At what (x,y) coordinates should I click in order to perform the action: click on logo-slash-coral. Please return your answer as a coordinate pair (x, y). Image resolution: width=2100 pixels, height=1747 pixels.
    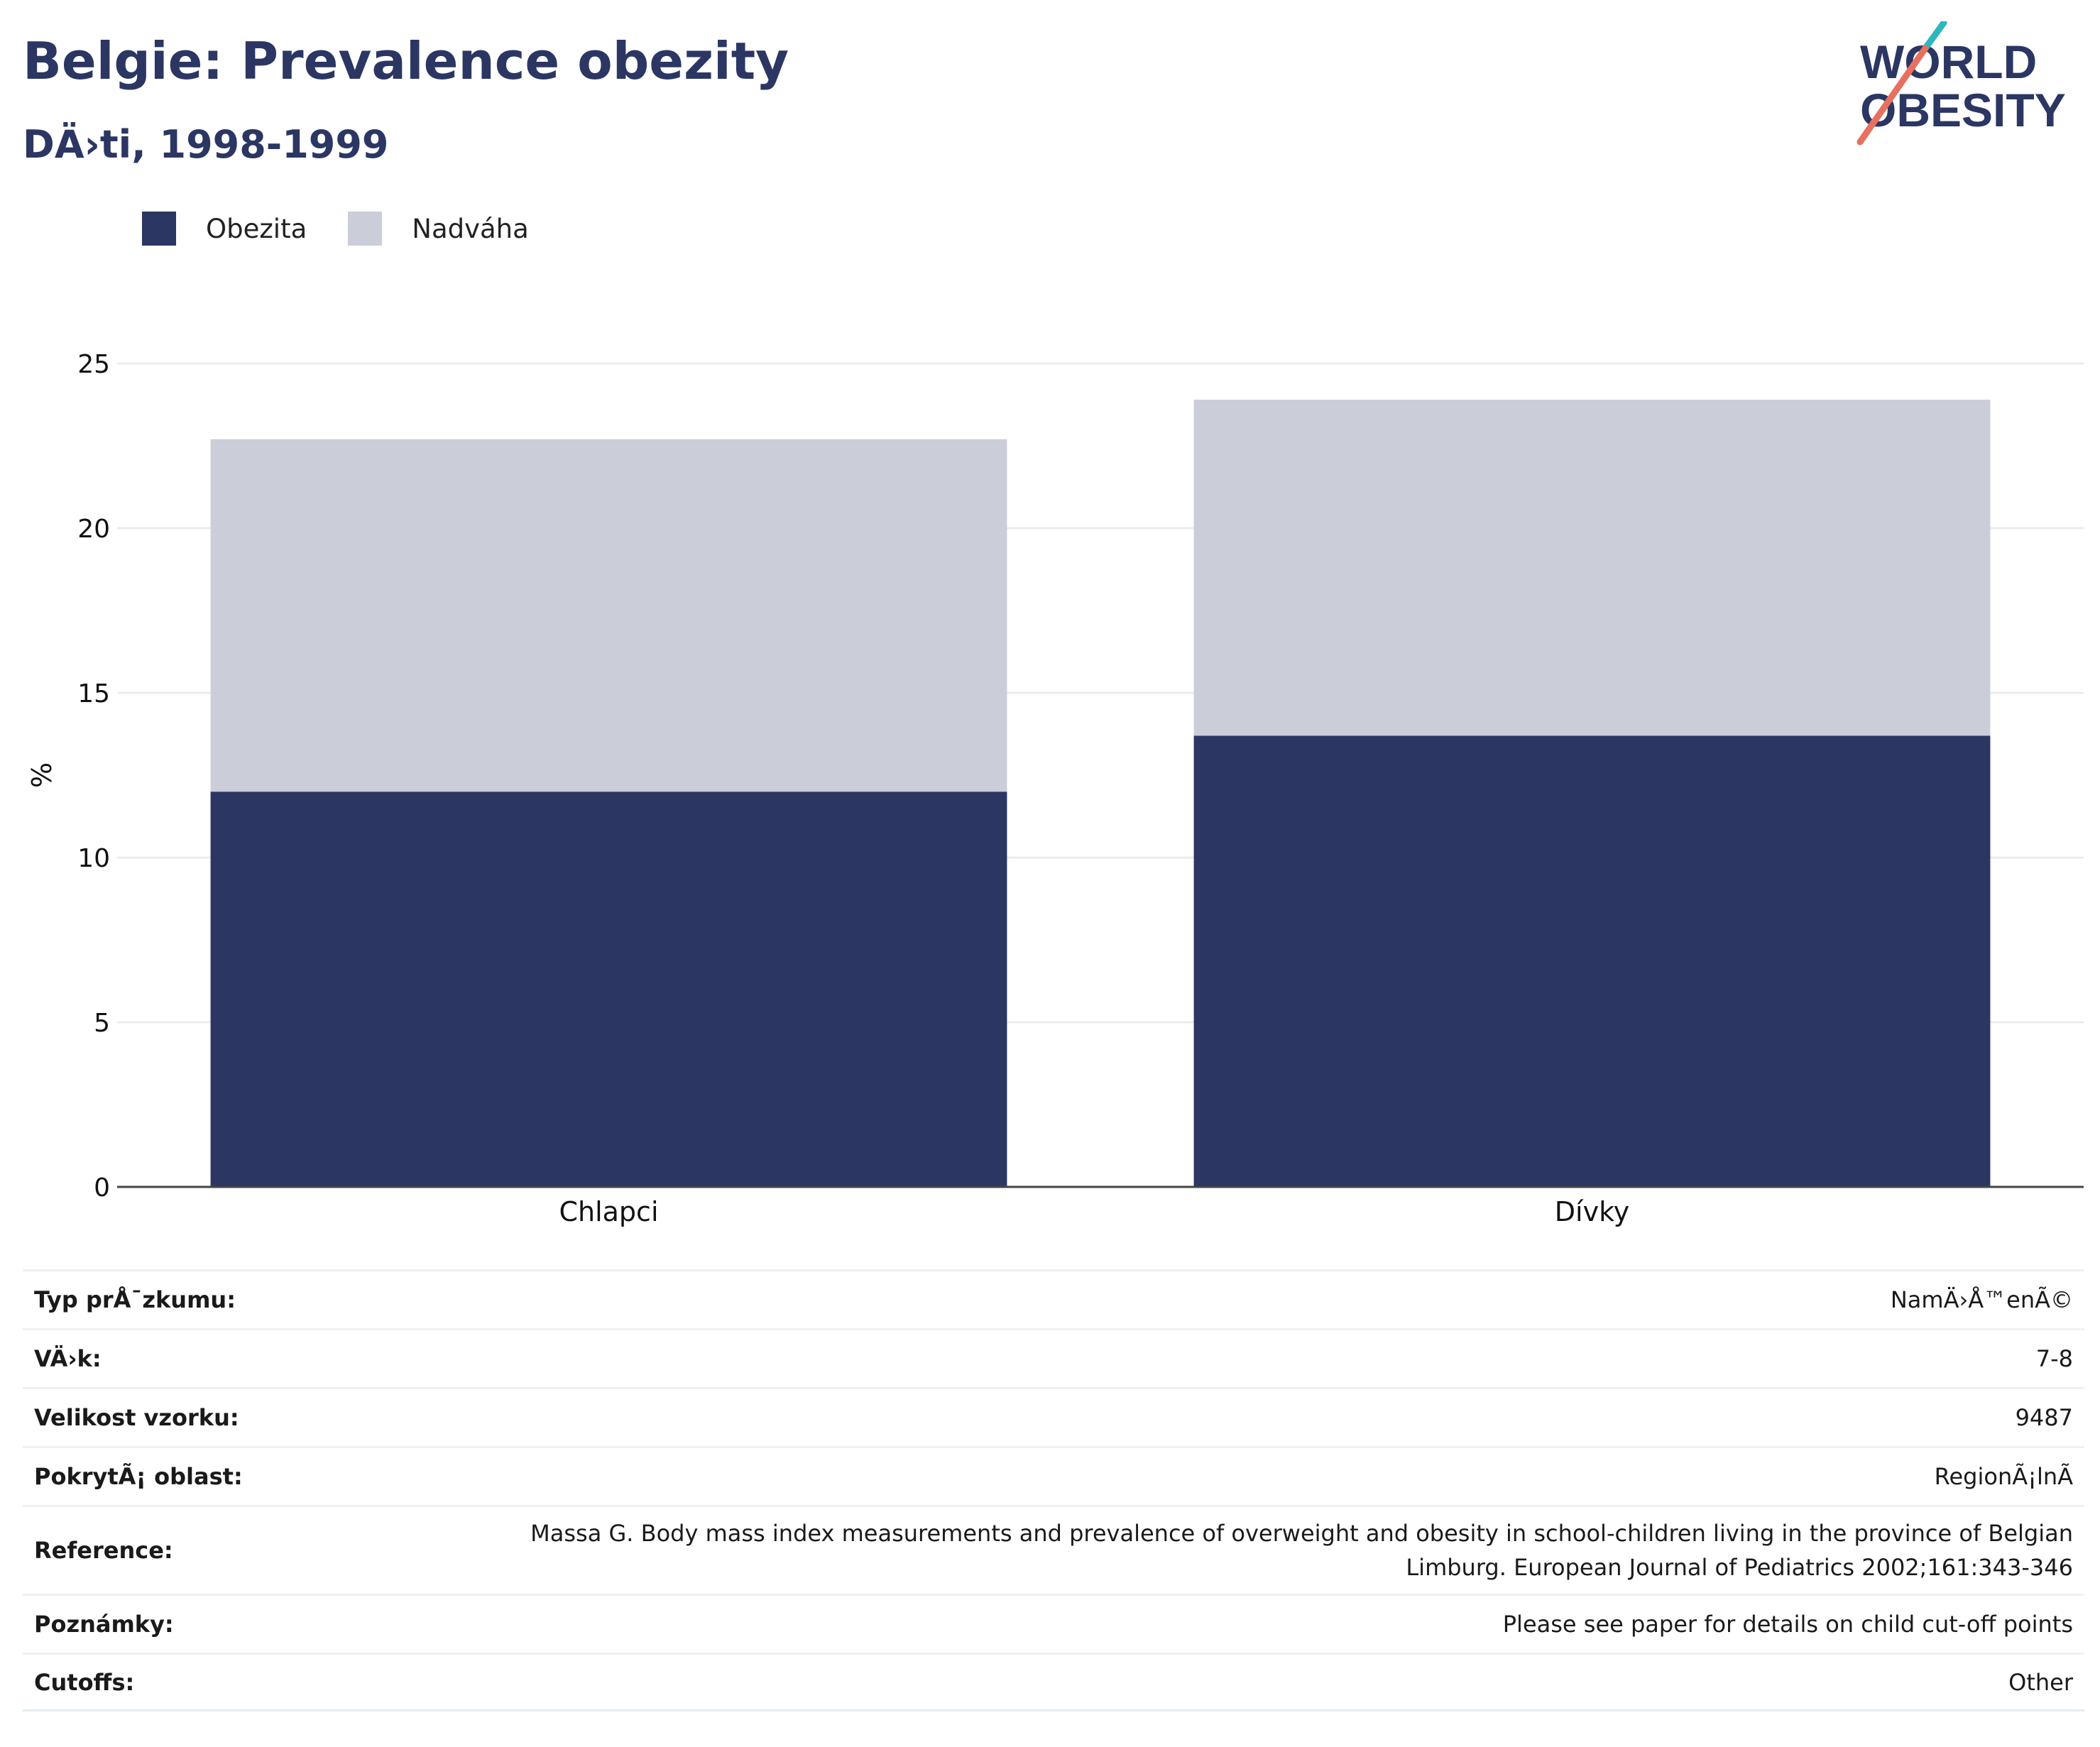
    Looking at the image, I should click on (1892, 95).